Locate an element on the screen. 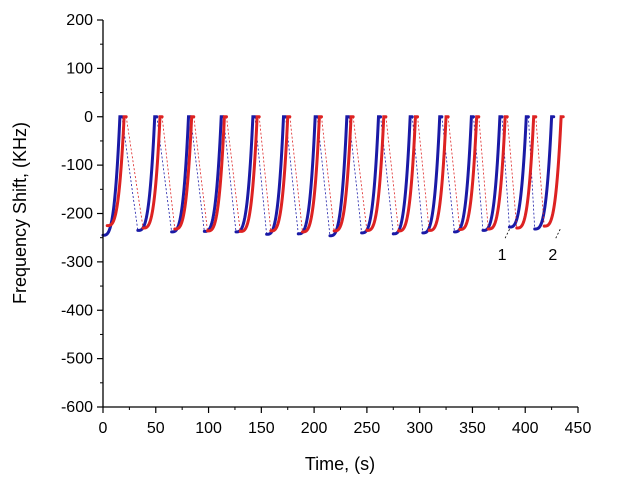 This screenshot has width=621, height=497. x-tick-label: 350 is located at coordinates (472, 428).